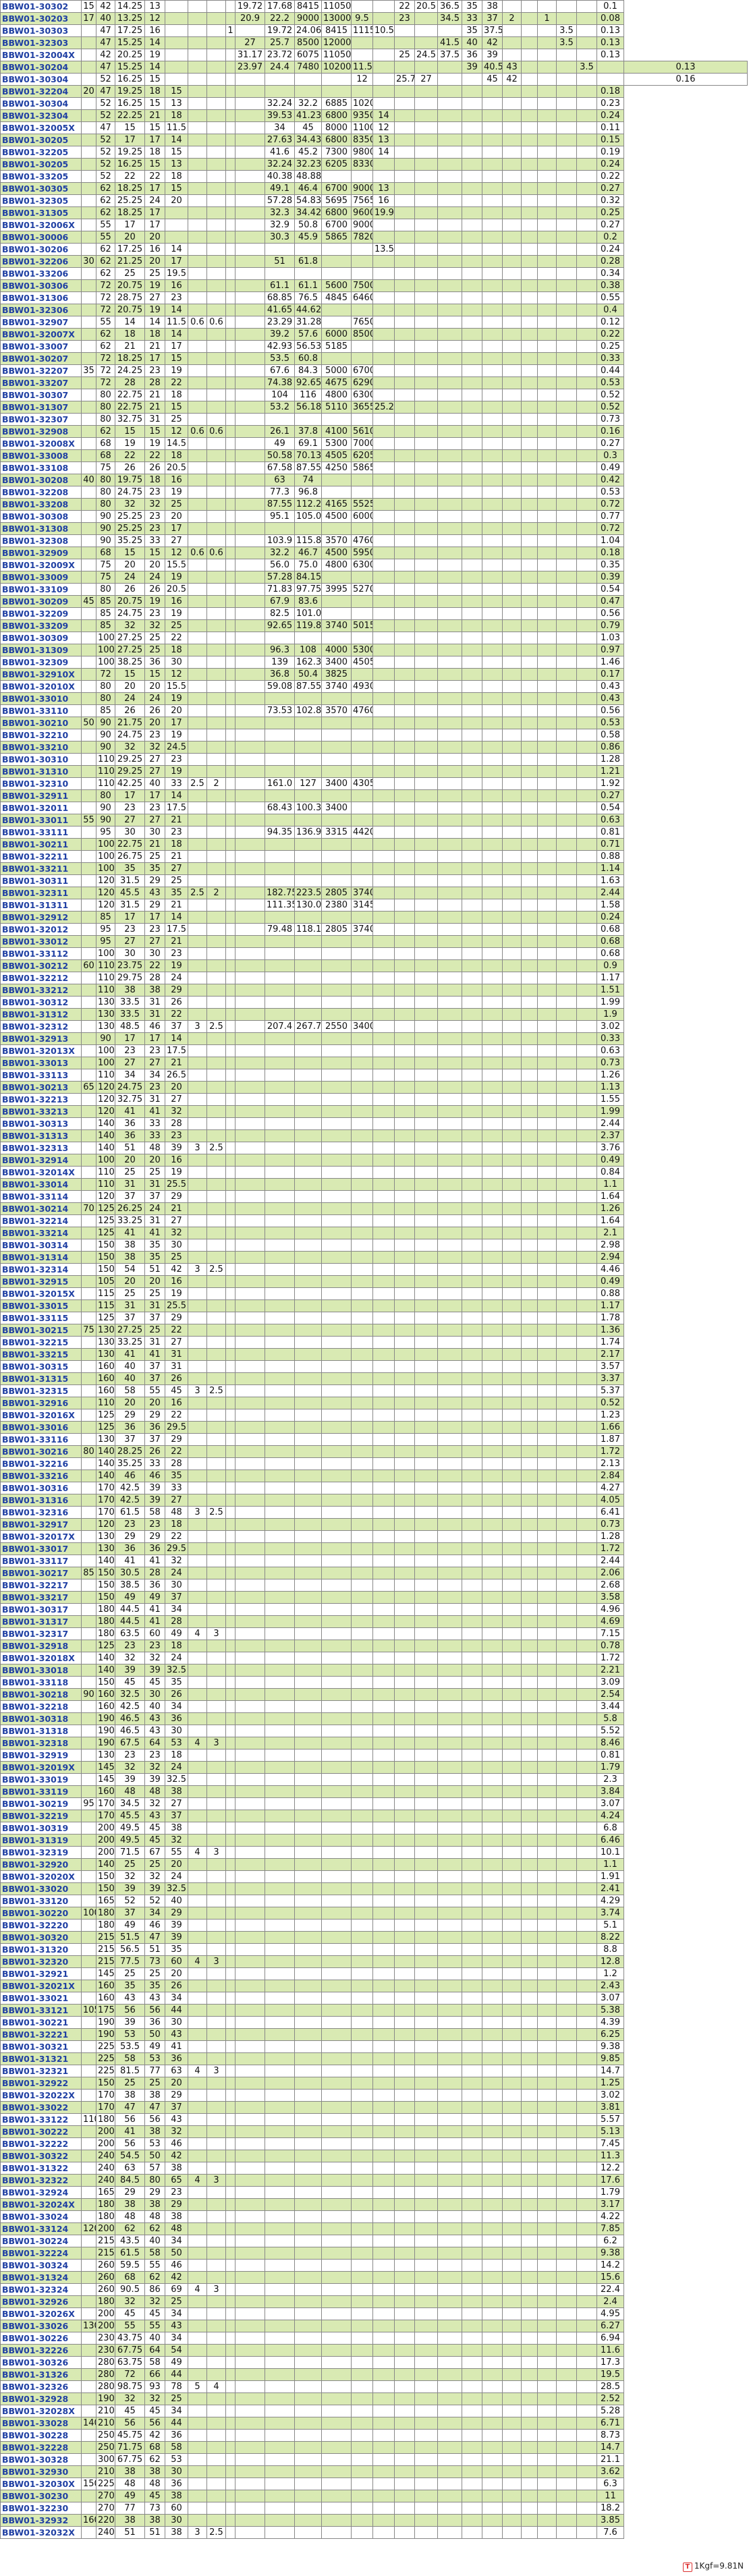  What do you see at coordinates (197, 2071) in the screenshot?
I see `table-cell: 4` at bounding box center [197, 2071].